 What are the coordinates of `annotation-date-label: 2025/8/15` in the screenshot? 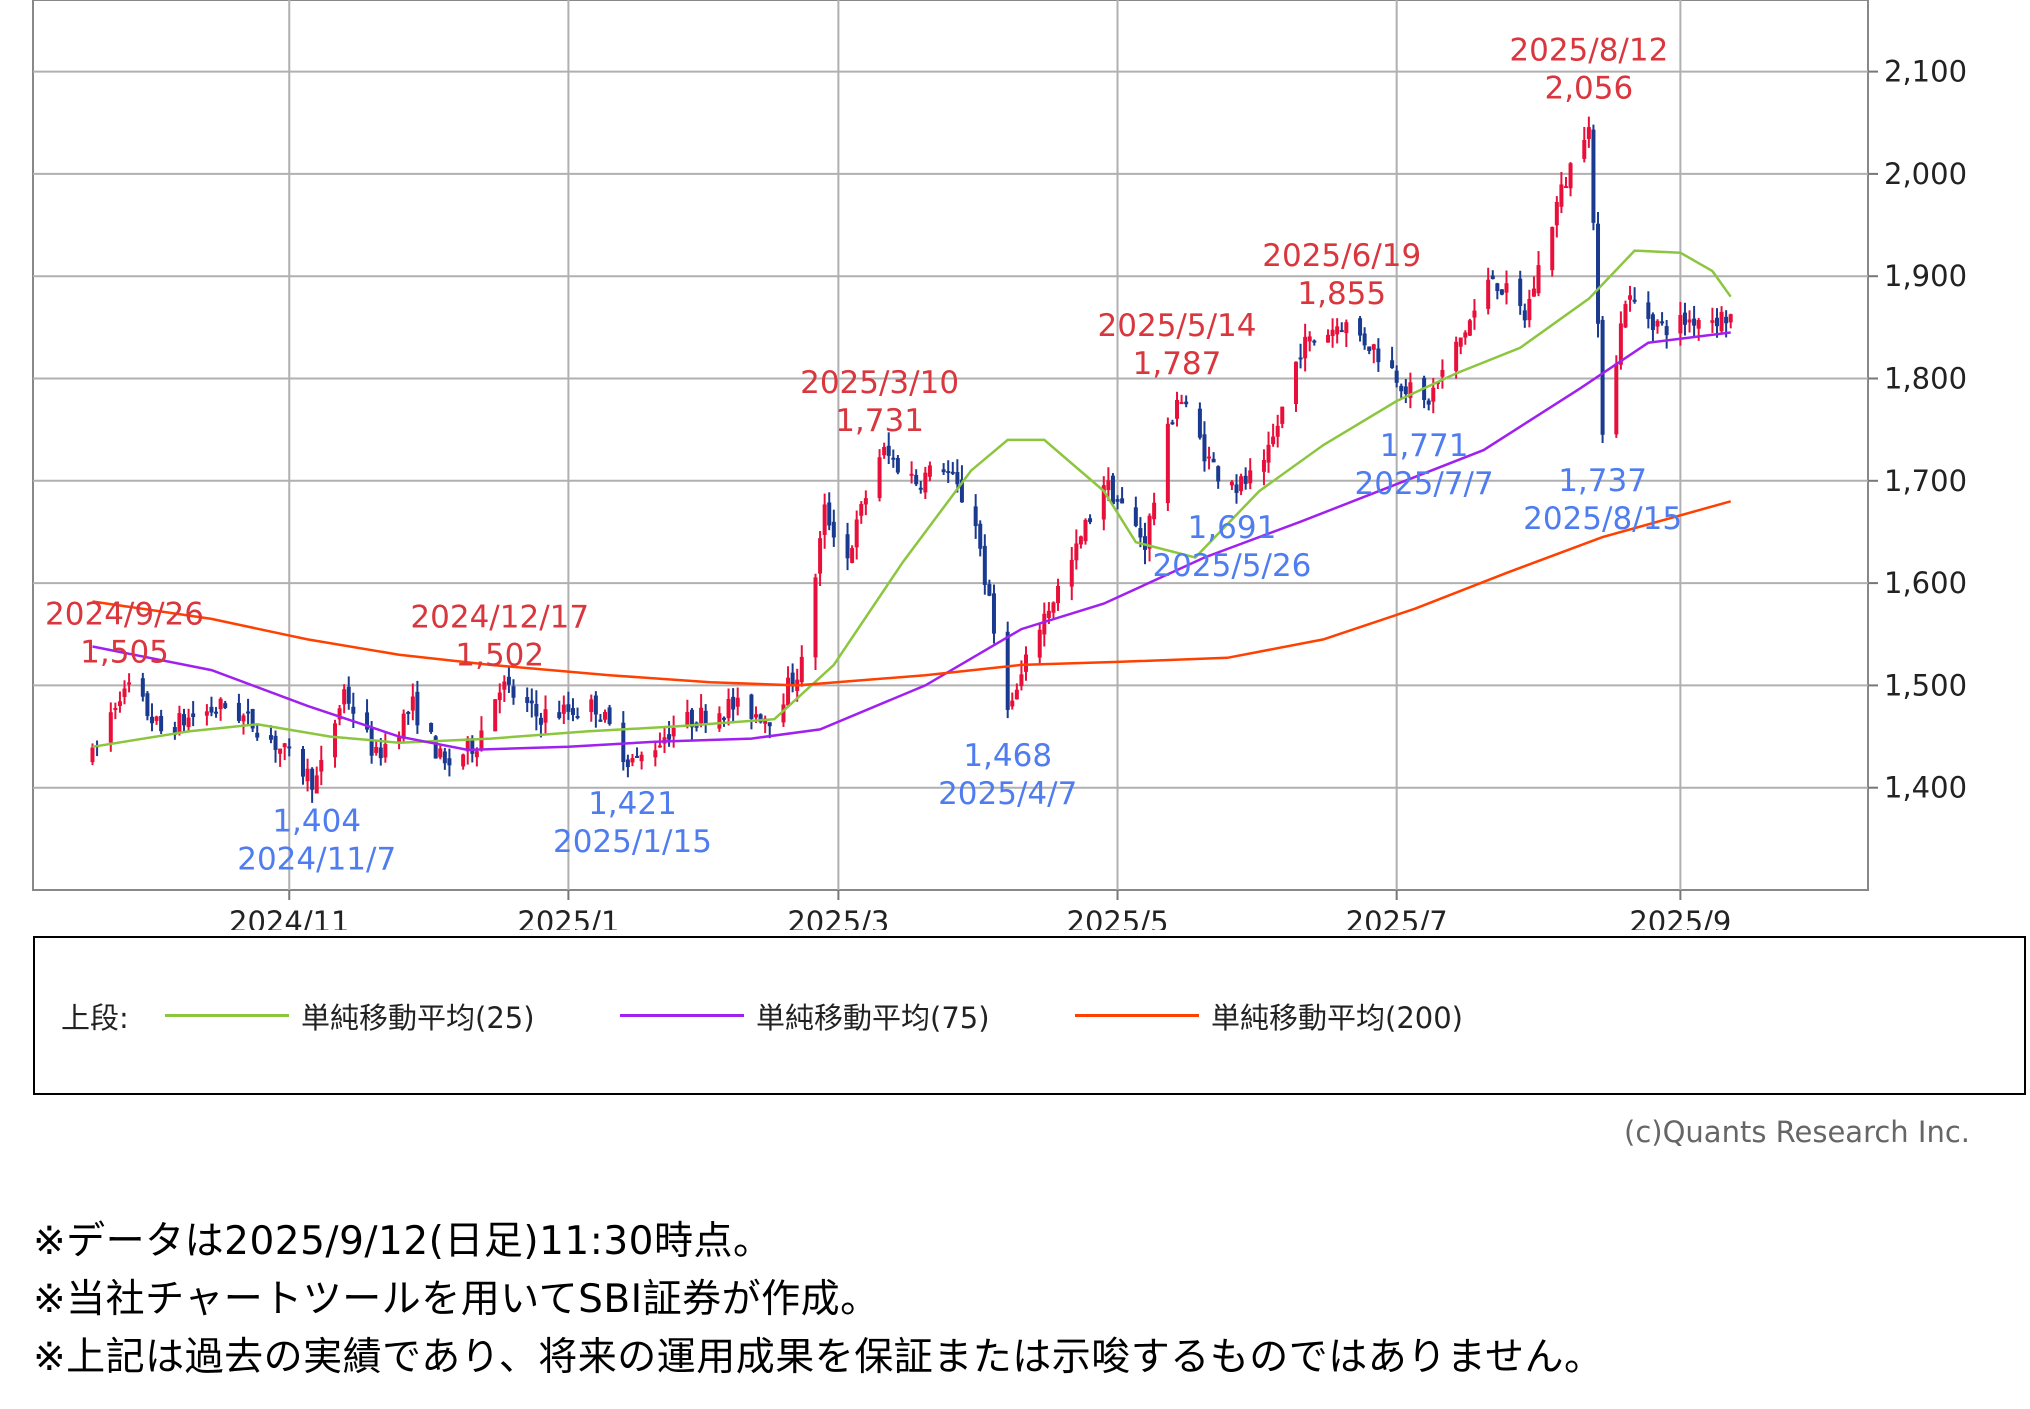 It's located at (1602, 519).